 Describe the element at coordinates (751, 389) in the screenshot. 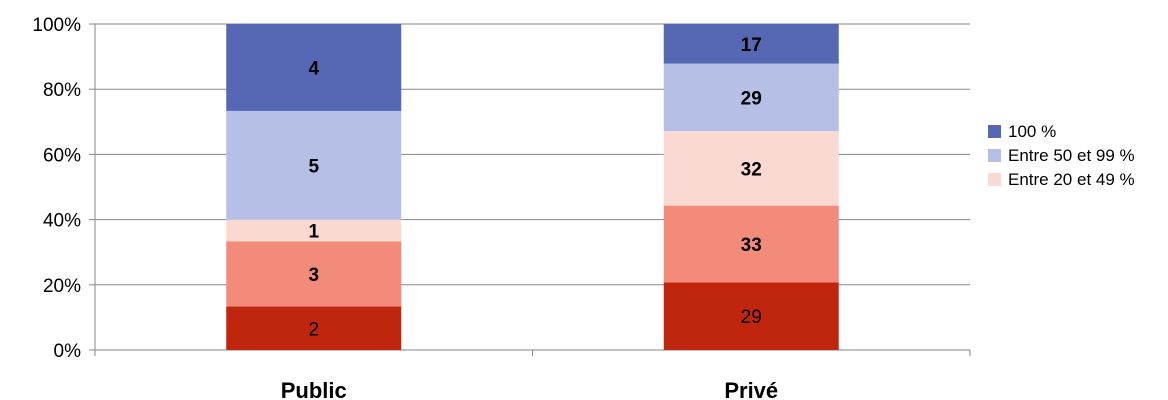

I see `x-category-label: Privé` at that location.